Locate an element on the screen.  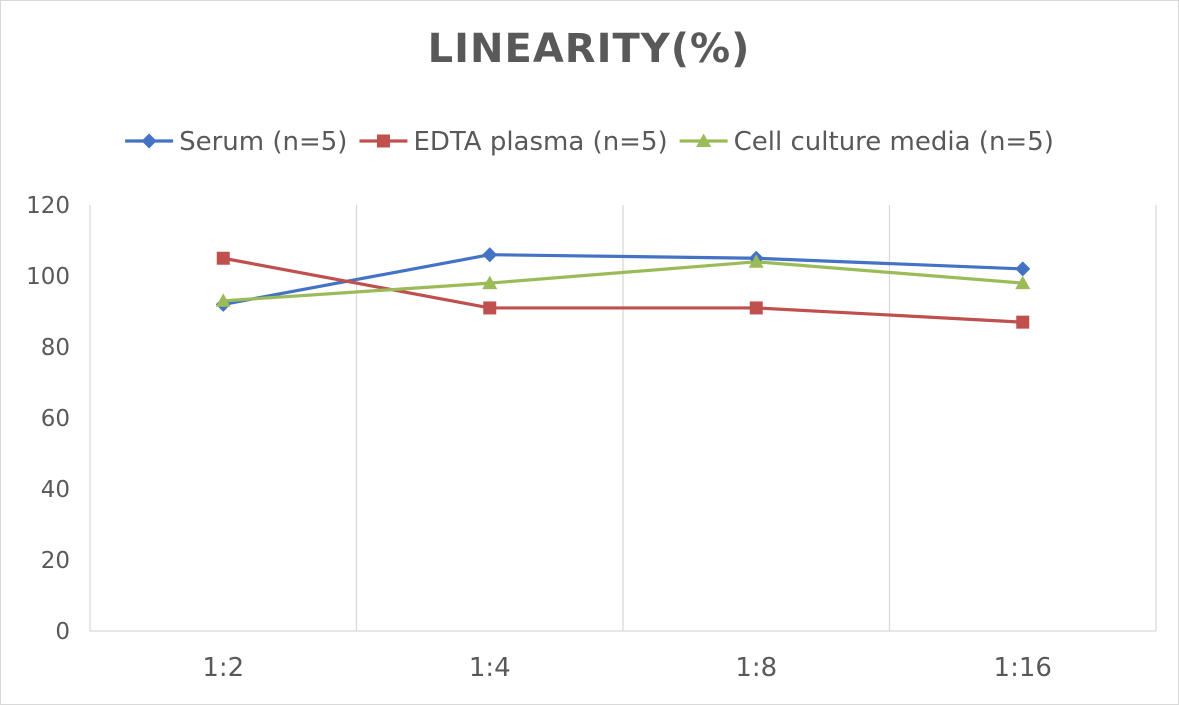
series-markers is located at coordinates (623, 288).